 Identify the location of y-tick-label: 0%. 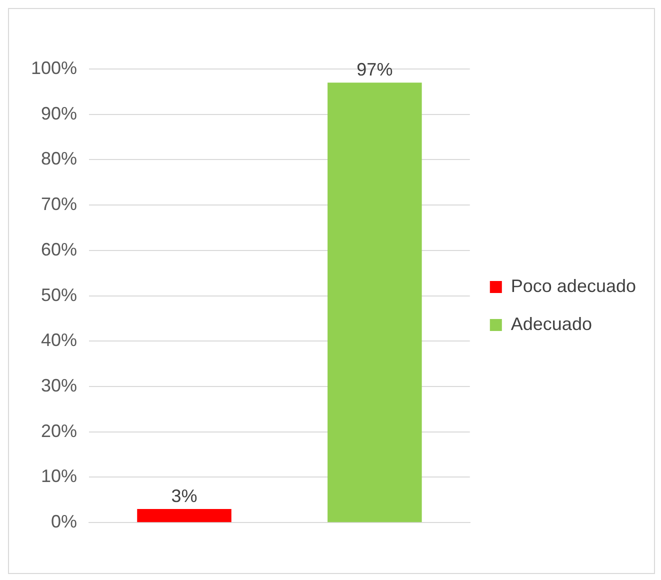
(64, 522).